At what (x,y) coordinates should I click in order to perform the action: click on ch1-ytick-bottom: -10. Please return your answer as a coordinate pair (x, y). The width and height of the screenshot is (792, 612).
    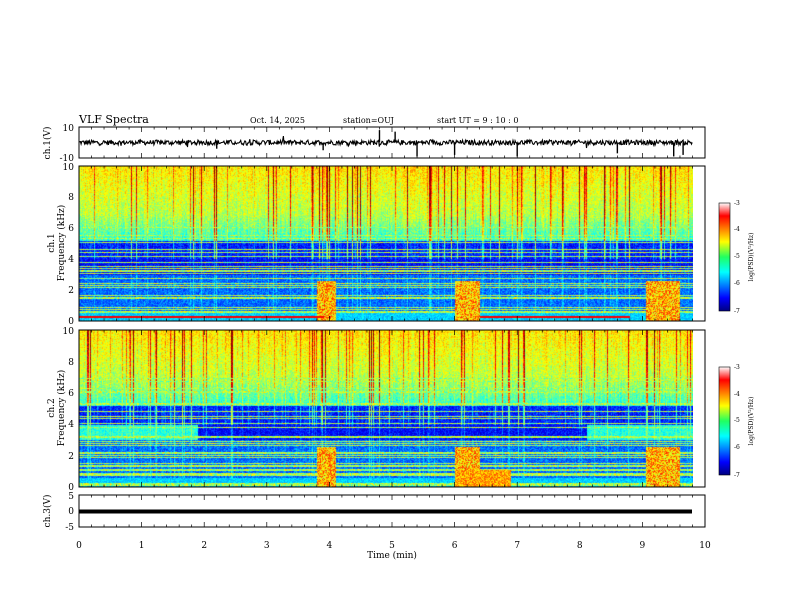
    Looking at the image, I should click on (67, 159).